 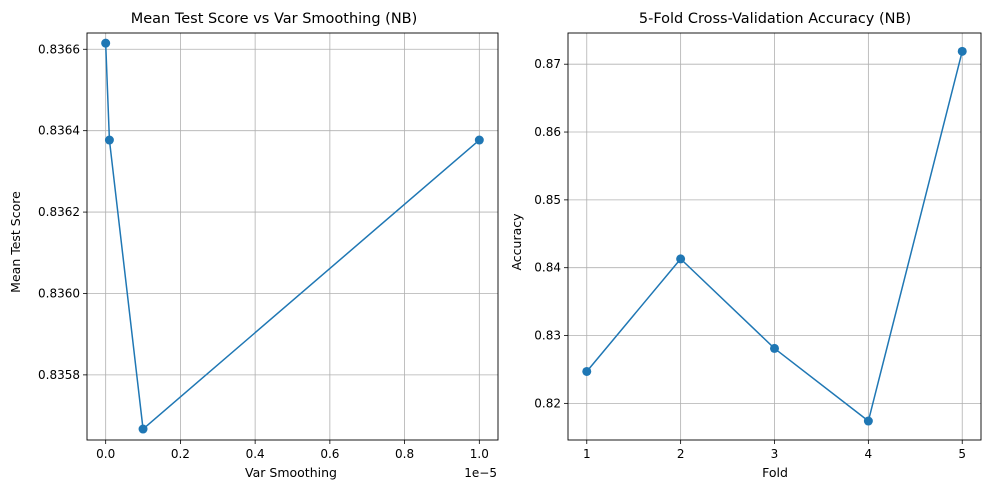 I want to click on x-axis-label: Fold, so click(x=775, y=472).